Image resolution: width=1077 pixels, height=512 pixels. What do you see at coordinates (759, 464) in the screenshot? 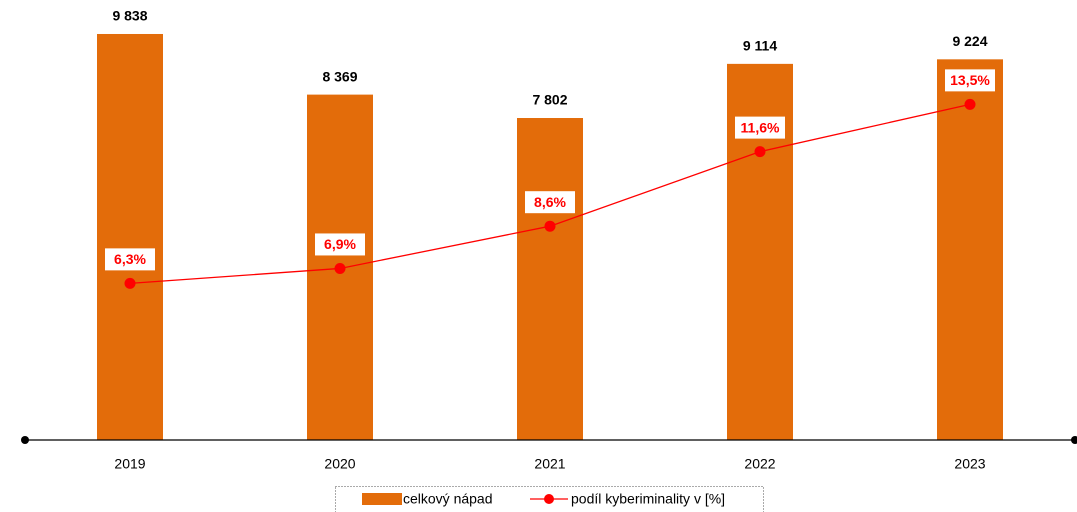
I see `x-tick-label: 2022` at bounding box center [759, 464].